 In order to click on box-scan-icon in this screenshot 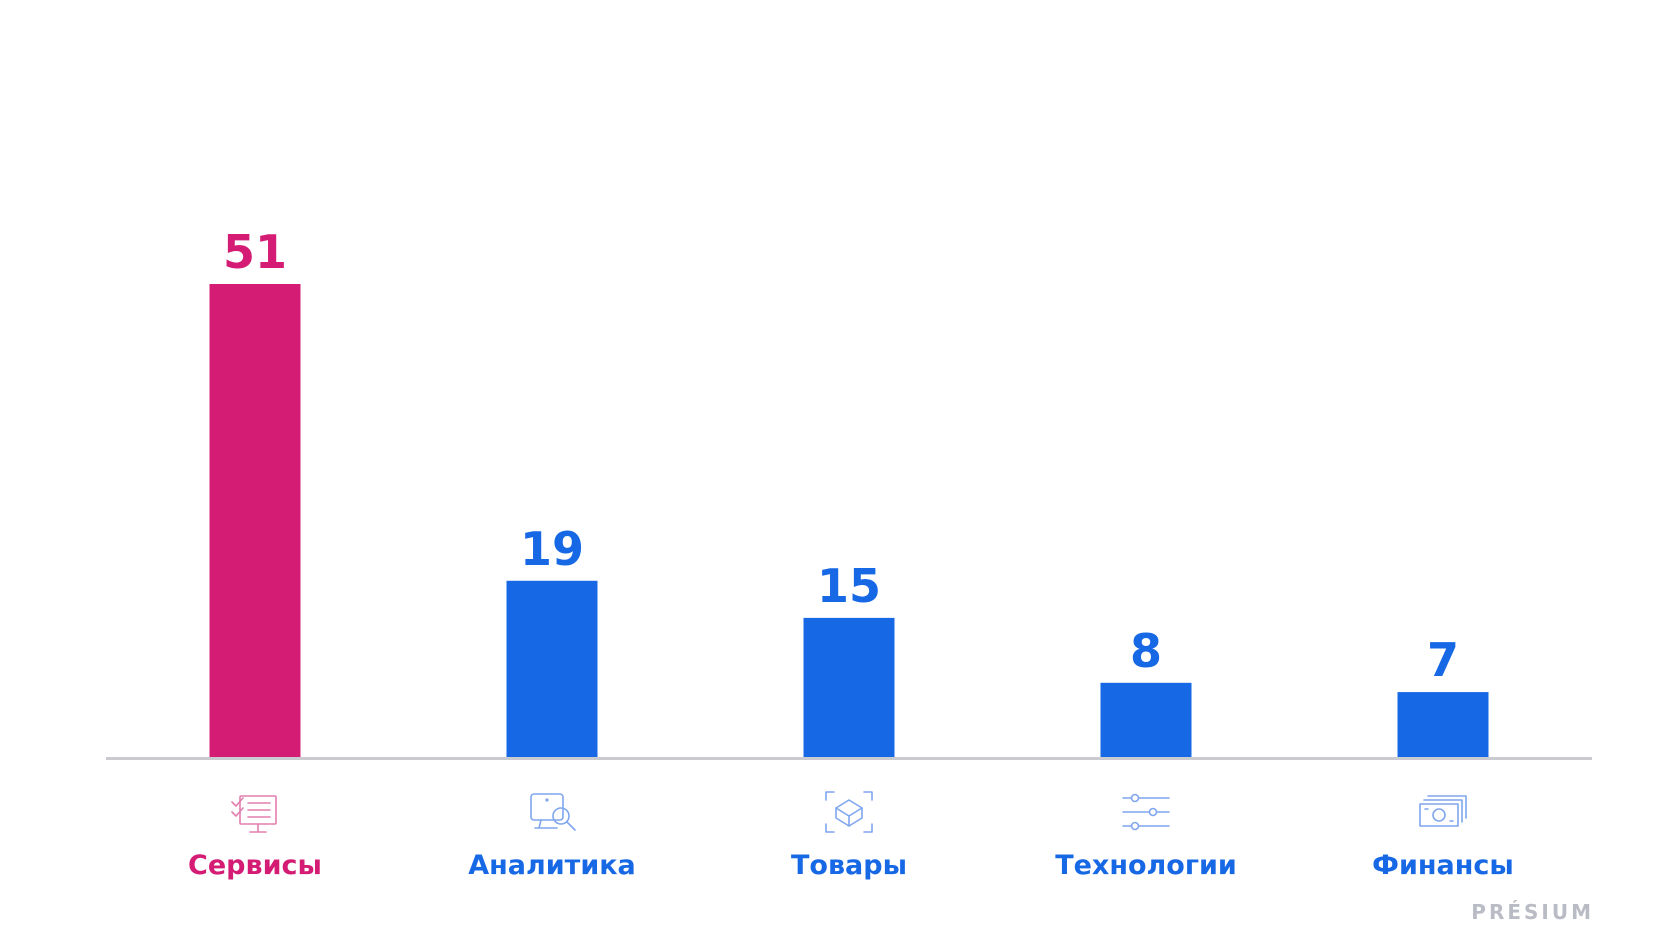, I will do `click(849, 812)`.